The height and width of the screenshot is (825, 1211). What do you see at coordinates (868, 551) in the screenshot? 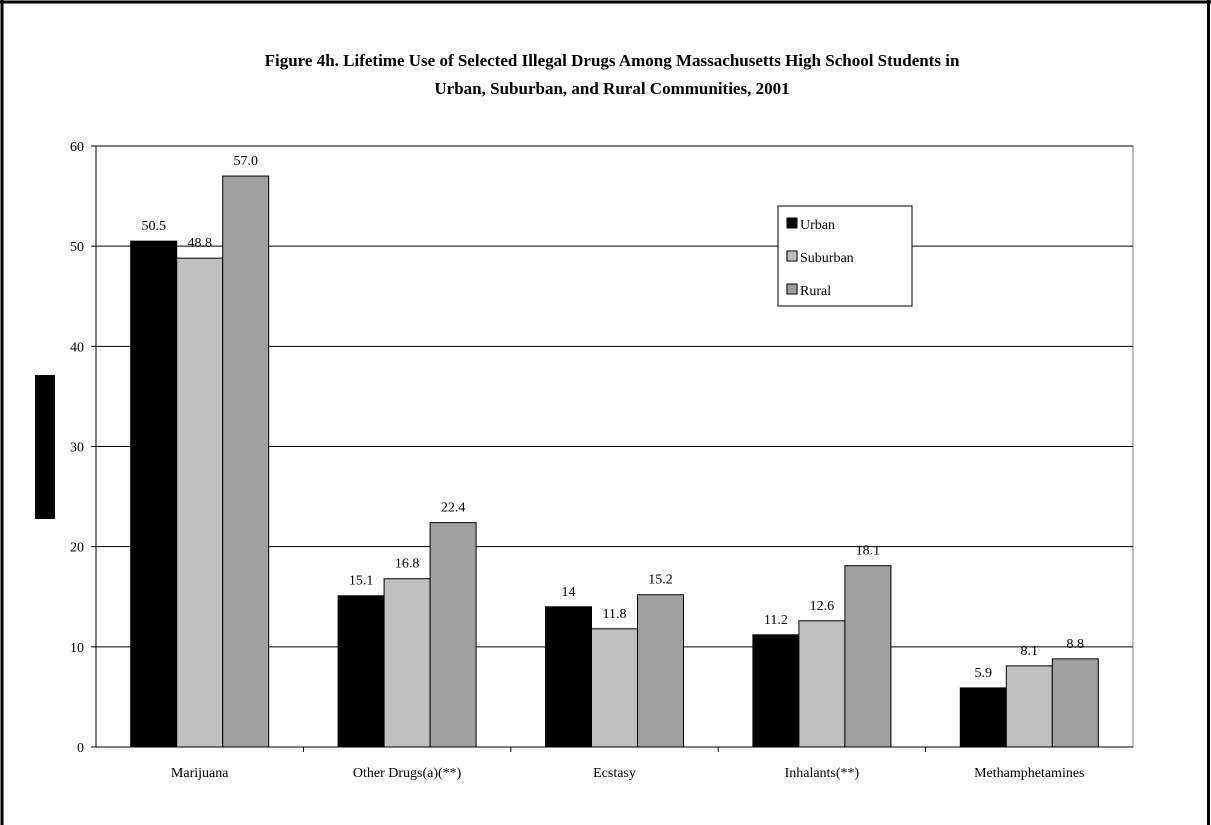
I see `data-label: 18.1` at bounding box center [868, 551].